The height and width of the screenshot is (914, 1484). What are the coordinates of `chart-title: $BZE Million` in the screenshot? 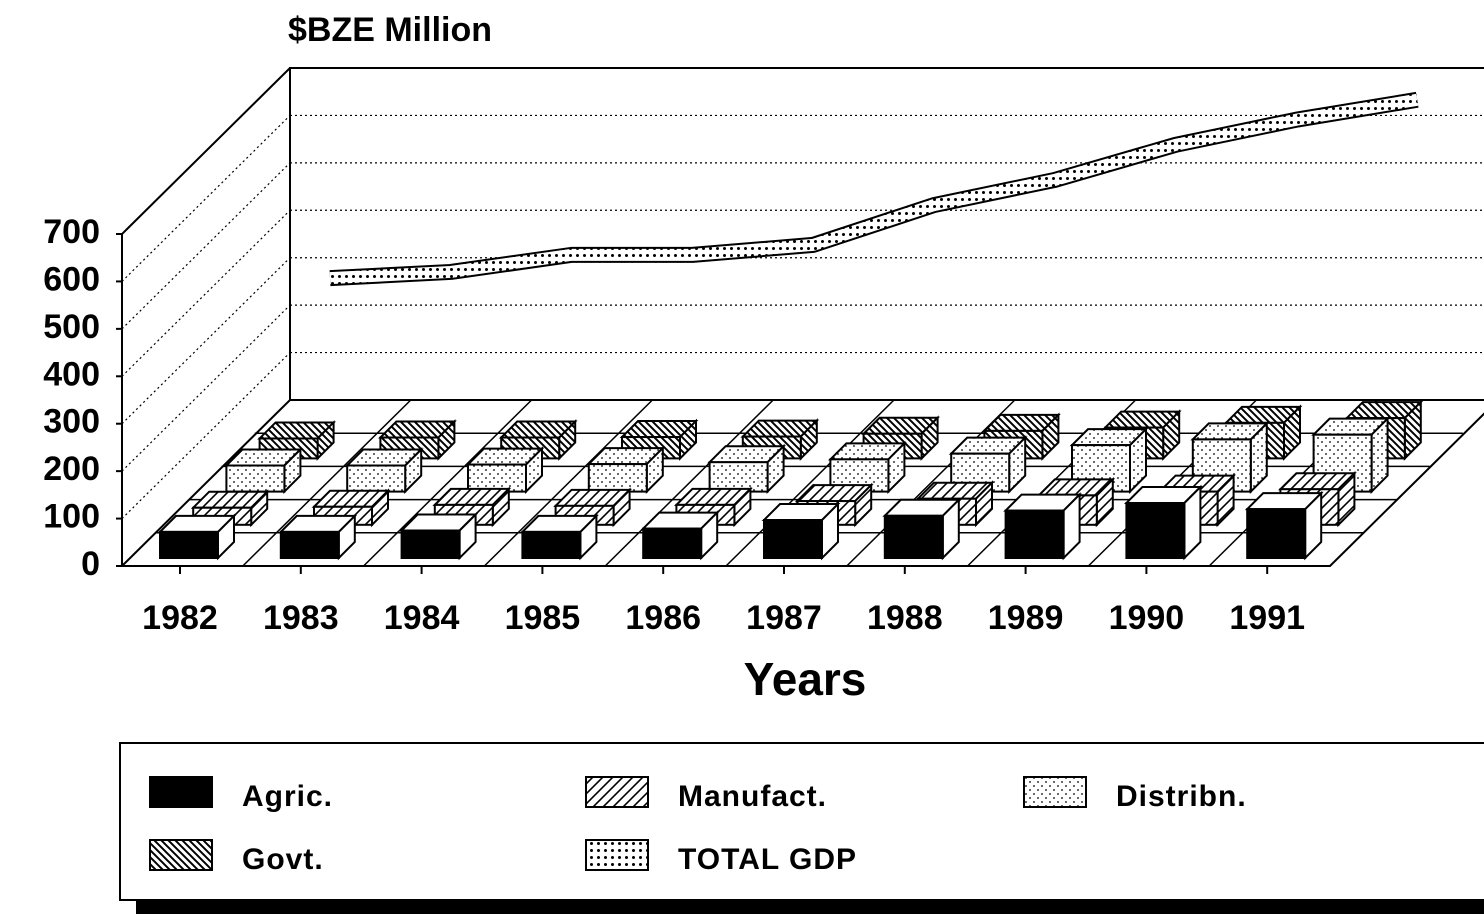 It's located at (390, 30).